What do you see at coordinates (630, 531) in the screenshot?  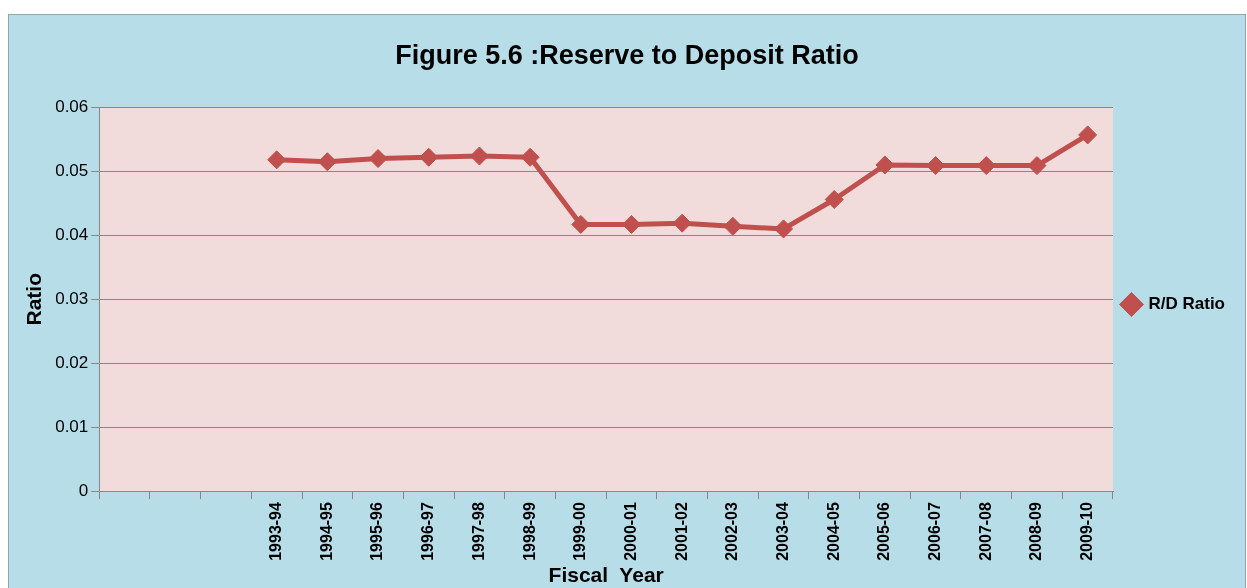 I see `x-tick-label: 2000-01` at bounding box center [630, 531].